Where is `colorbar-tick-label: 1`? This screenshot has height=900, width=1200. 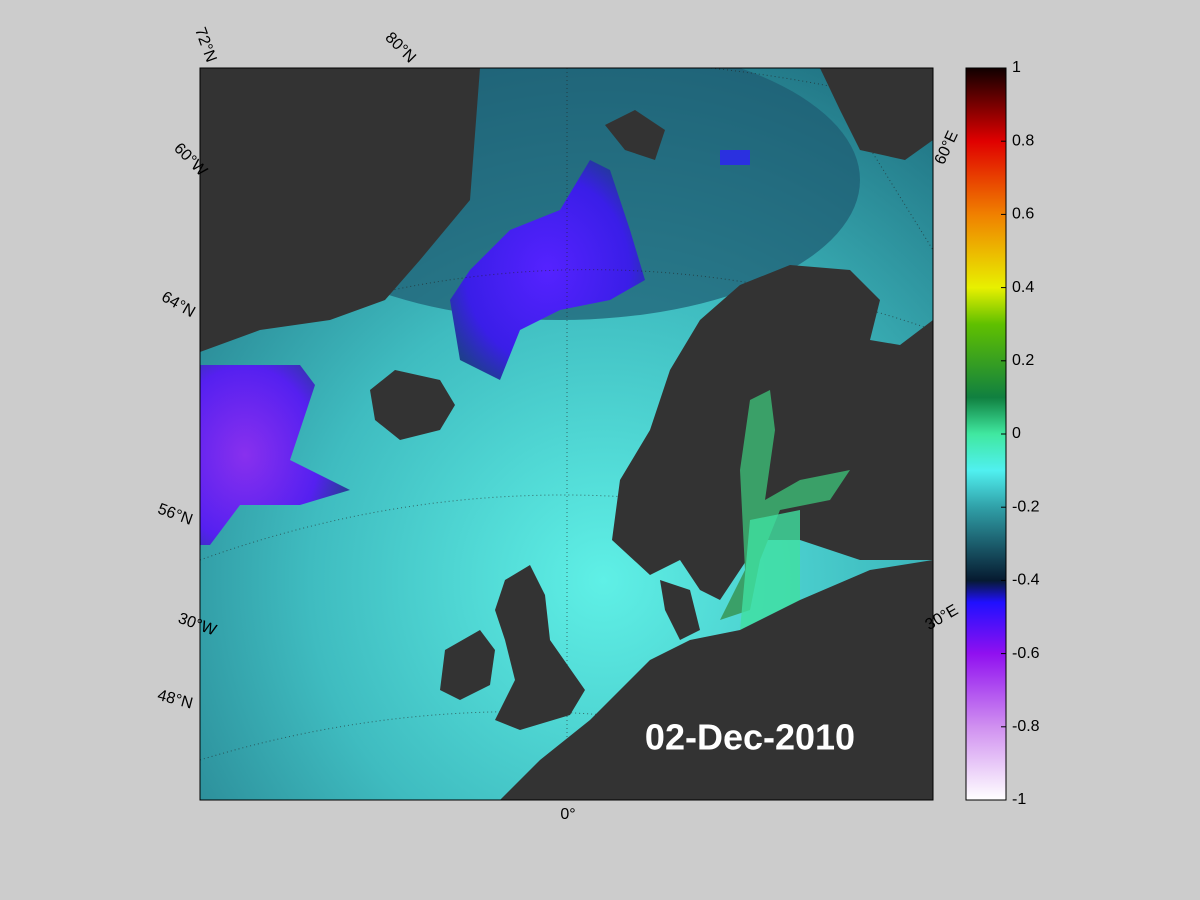 colorbar-tick-label: 1 is located at coordinates (1016, 67).